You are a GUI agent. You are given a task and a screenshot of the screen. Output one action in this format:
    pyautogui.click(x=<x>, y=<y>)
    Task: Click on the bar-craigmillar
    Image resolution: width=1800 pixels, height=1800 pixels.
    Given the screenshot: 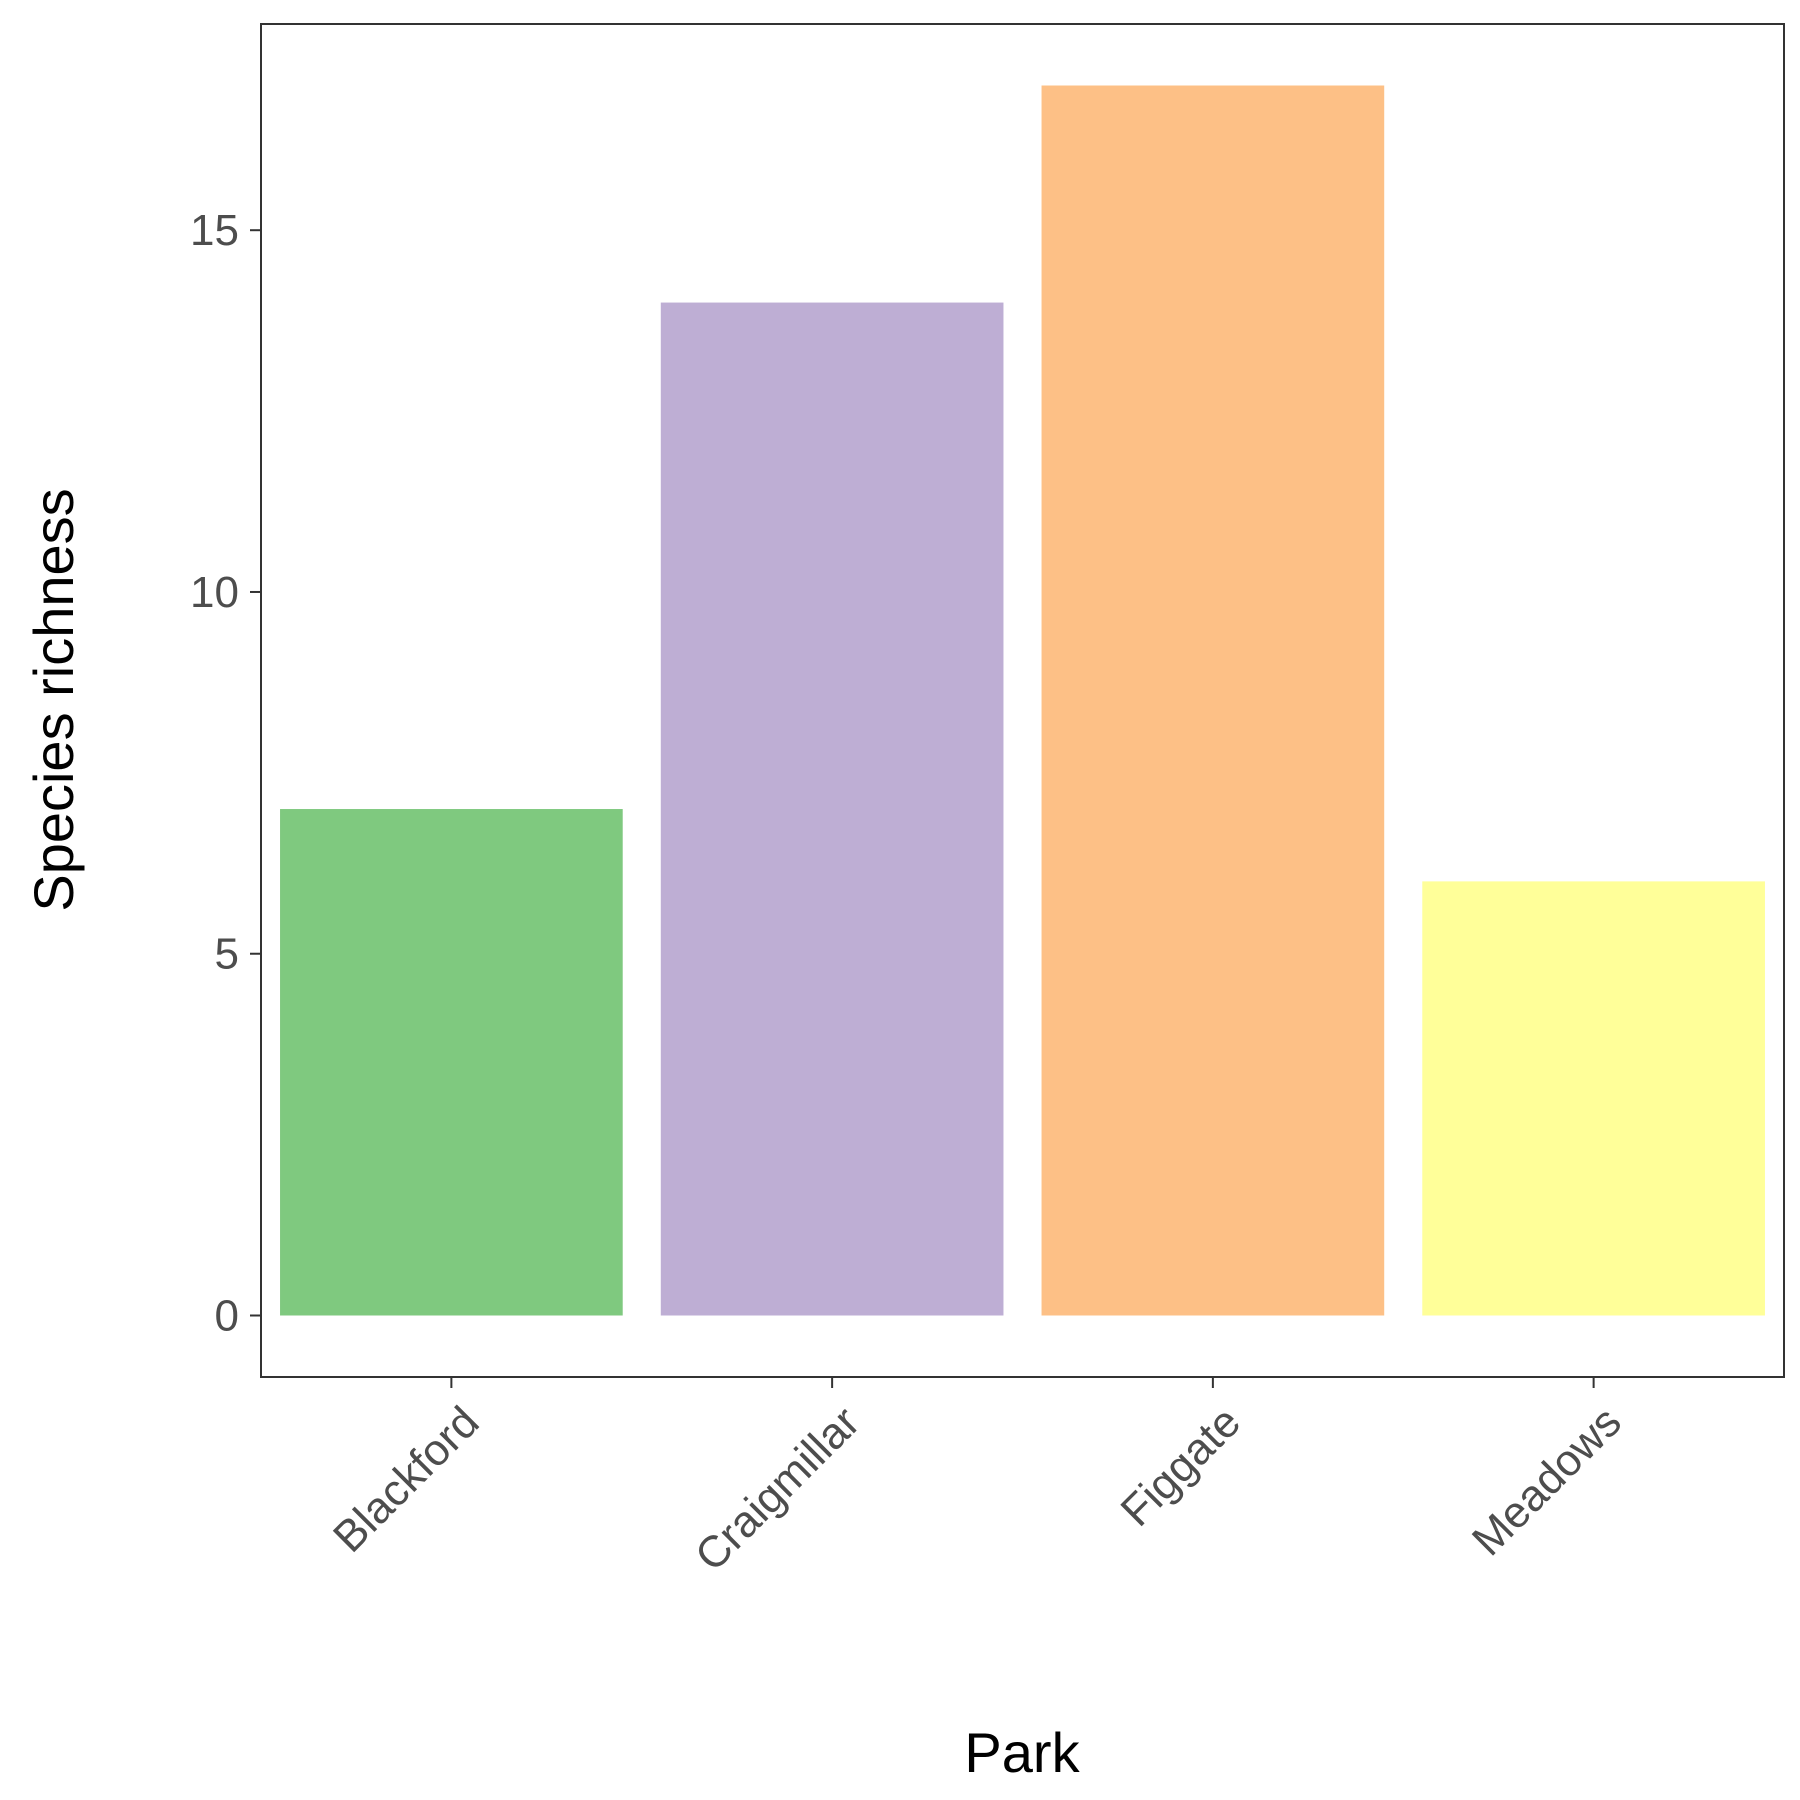 What is the action you would take?
    pyautogui.click(x=832, y=809)
    